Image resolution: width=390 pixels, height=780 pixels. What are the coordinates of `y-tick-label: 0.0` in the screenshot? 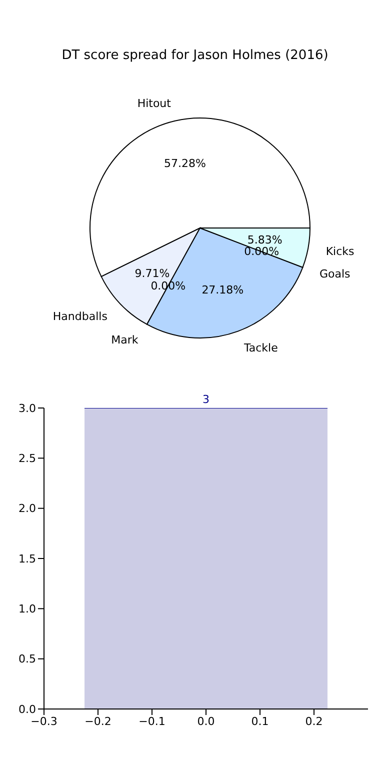 It's located at (27, 709).